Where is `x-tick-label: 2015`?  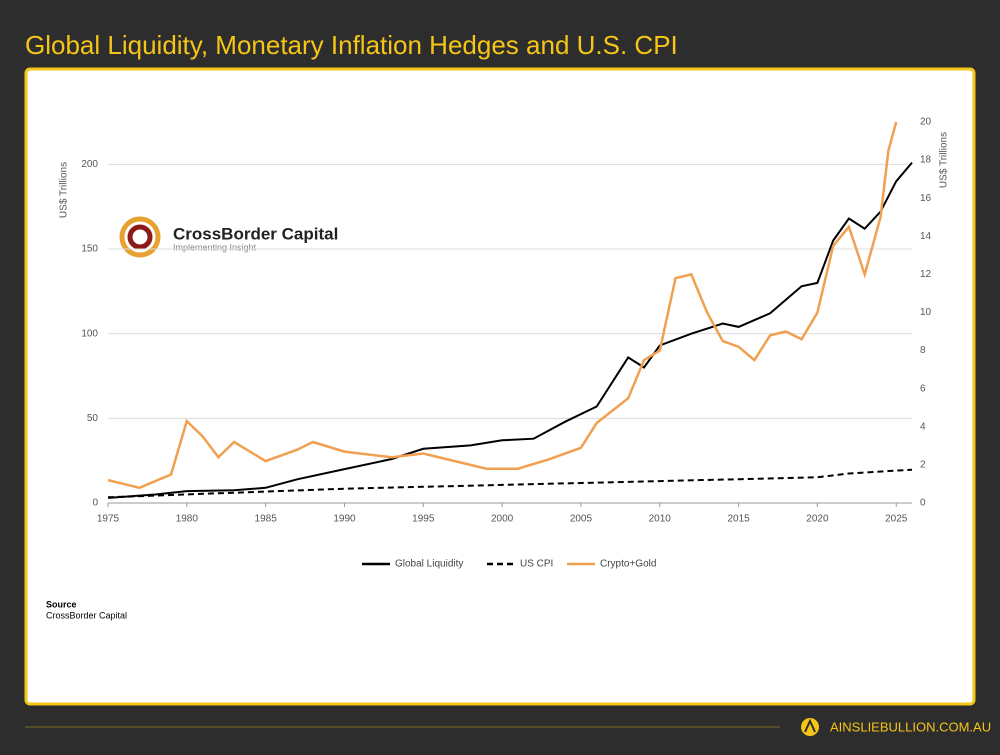 x-tick-label: 2015 is located at coordinates (738, 519).